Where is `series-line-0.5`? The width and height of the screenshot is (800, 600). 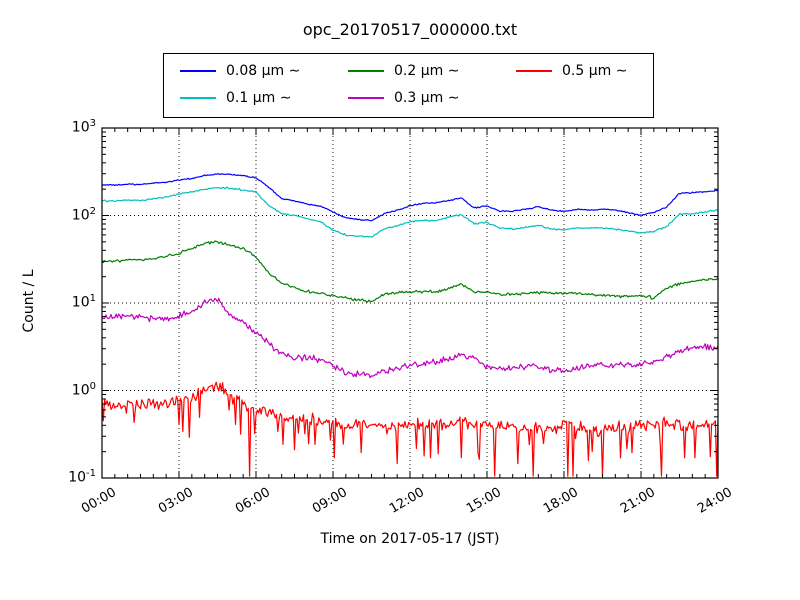
series-line-0.5 is located at coordinates (410, 429).